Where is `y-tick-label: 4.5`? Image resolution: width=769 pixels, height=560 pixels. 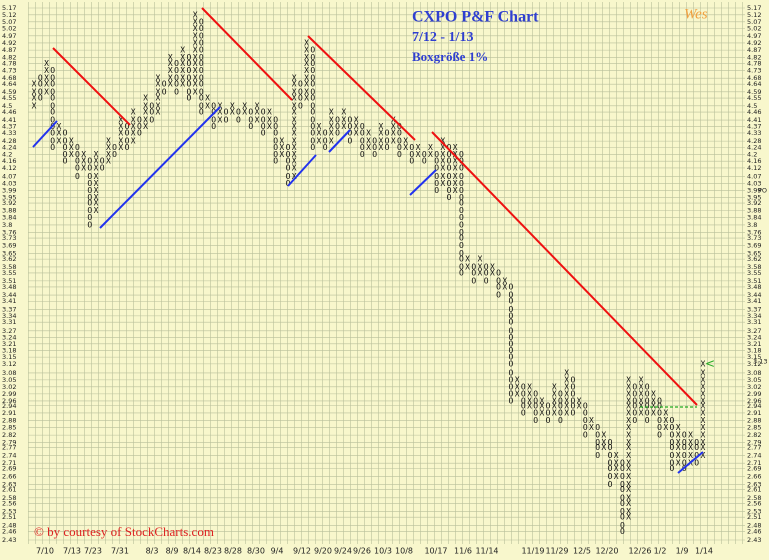
y-tick-label: 4.5 is located at coordinates (7, 106).